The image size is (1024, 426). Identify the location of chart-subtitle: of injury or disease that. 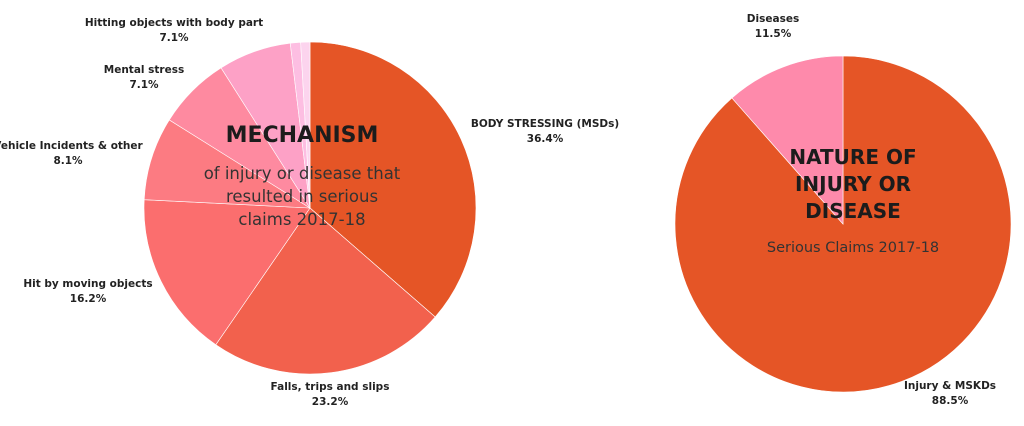
(302, 173).